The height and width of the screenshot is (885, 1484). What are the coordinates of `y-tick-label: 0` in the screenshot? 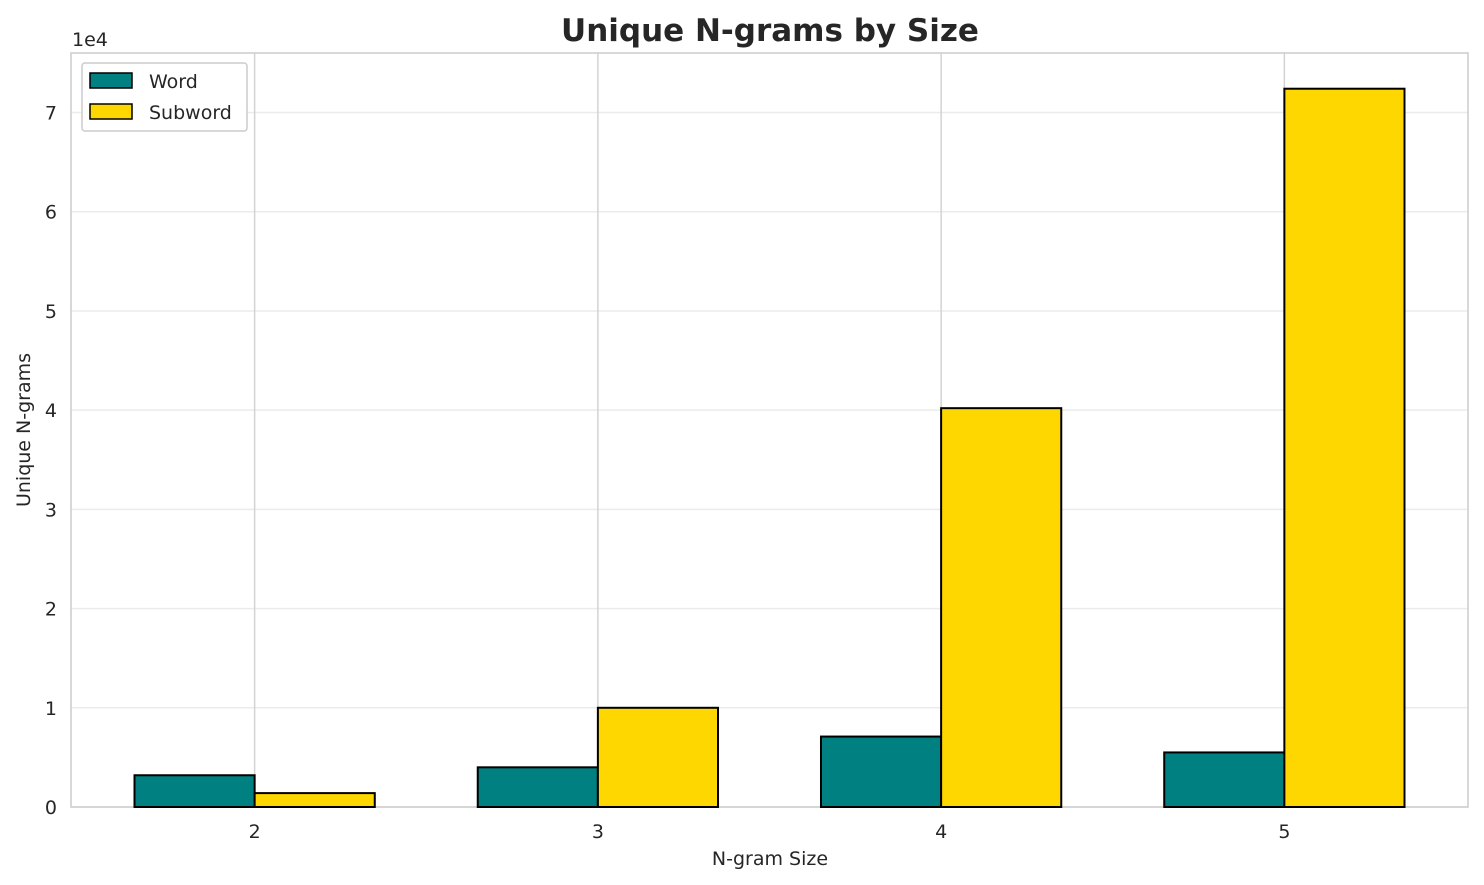 It's located at (51, 808).